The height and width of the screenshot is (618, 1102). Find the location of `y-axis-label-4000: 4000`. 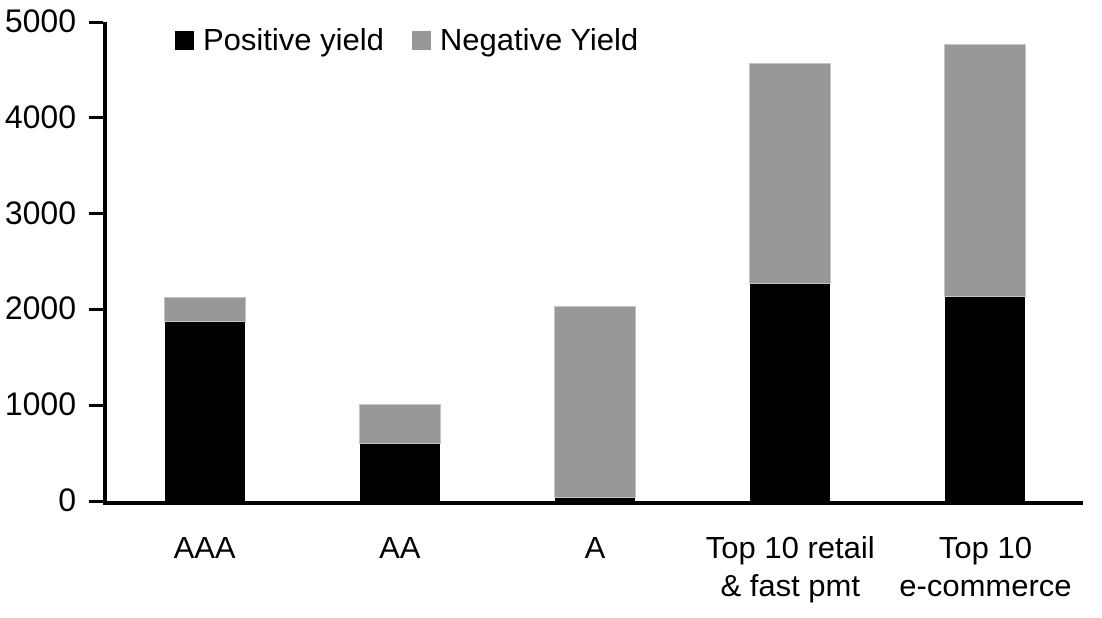

y-axis-label-4000: 4000 is located at coordinates (40, 116).